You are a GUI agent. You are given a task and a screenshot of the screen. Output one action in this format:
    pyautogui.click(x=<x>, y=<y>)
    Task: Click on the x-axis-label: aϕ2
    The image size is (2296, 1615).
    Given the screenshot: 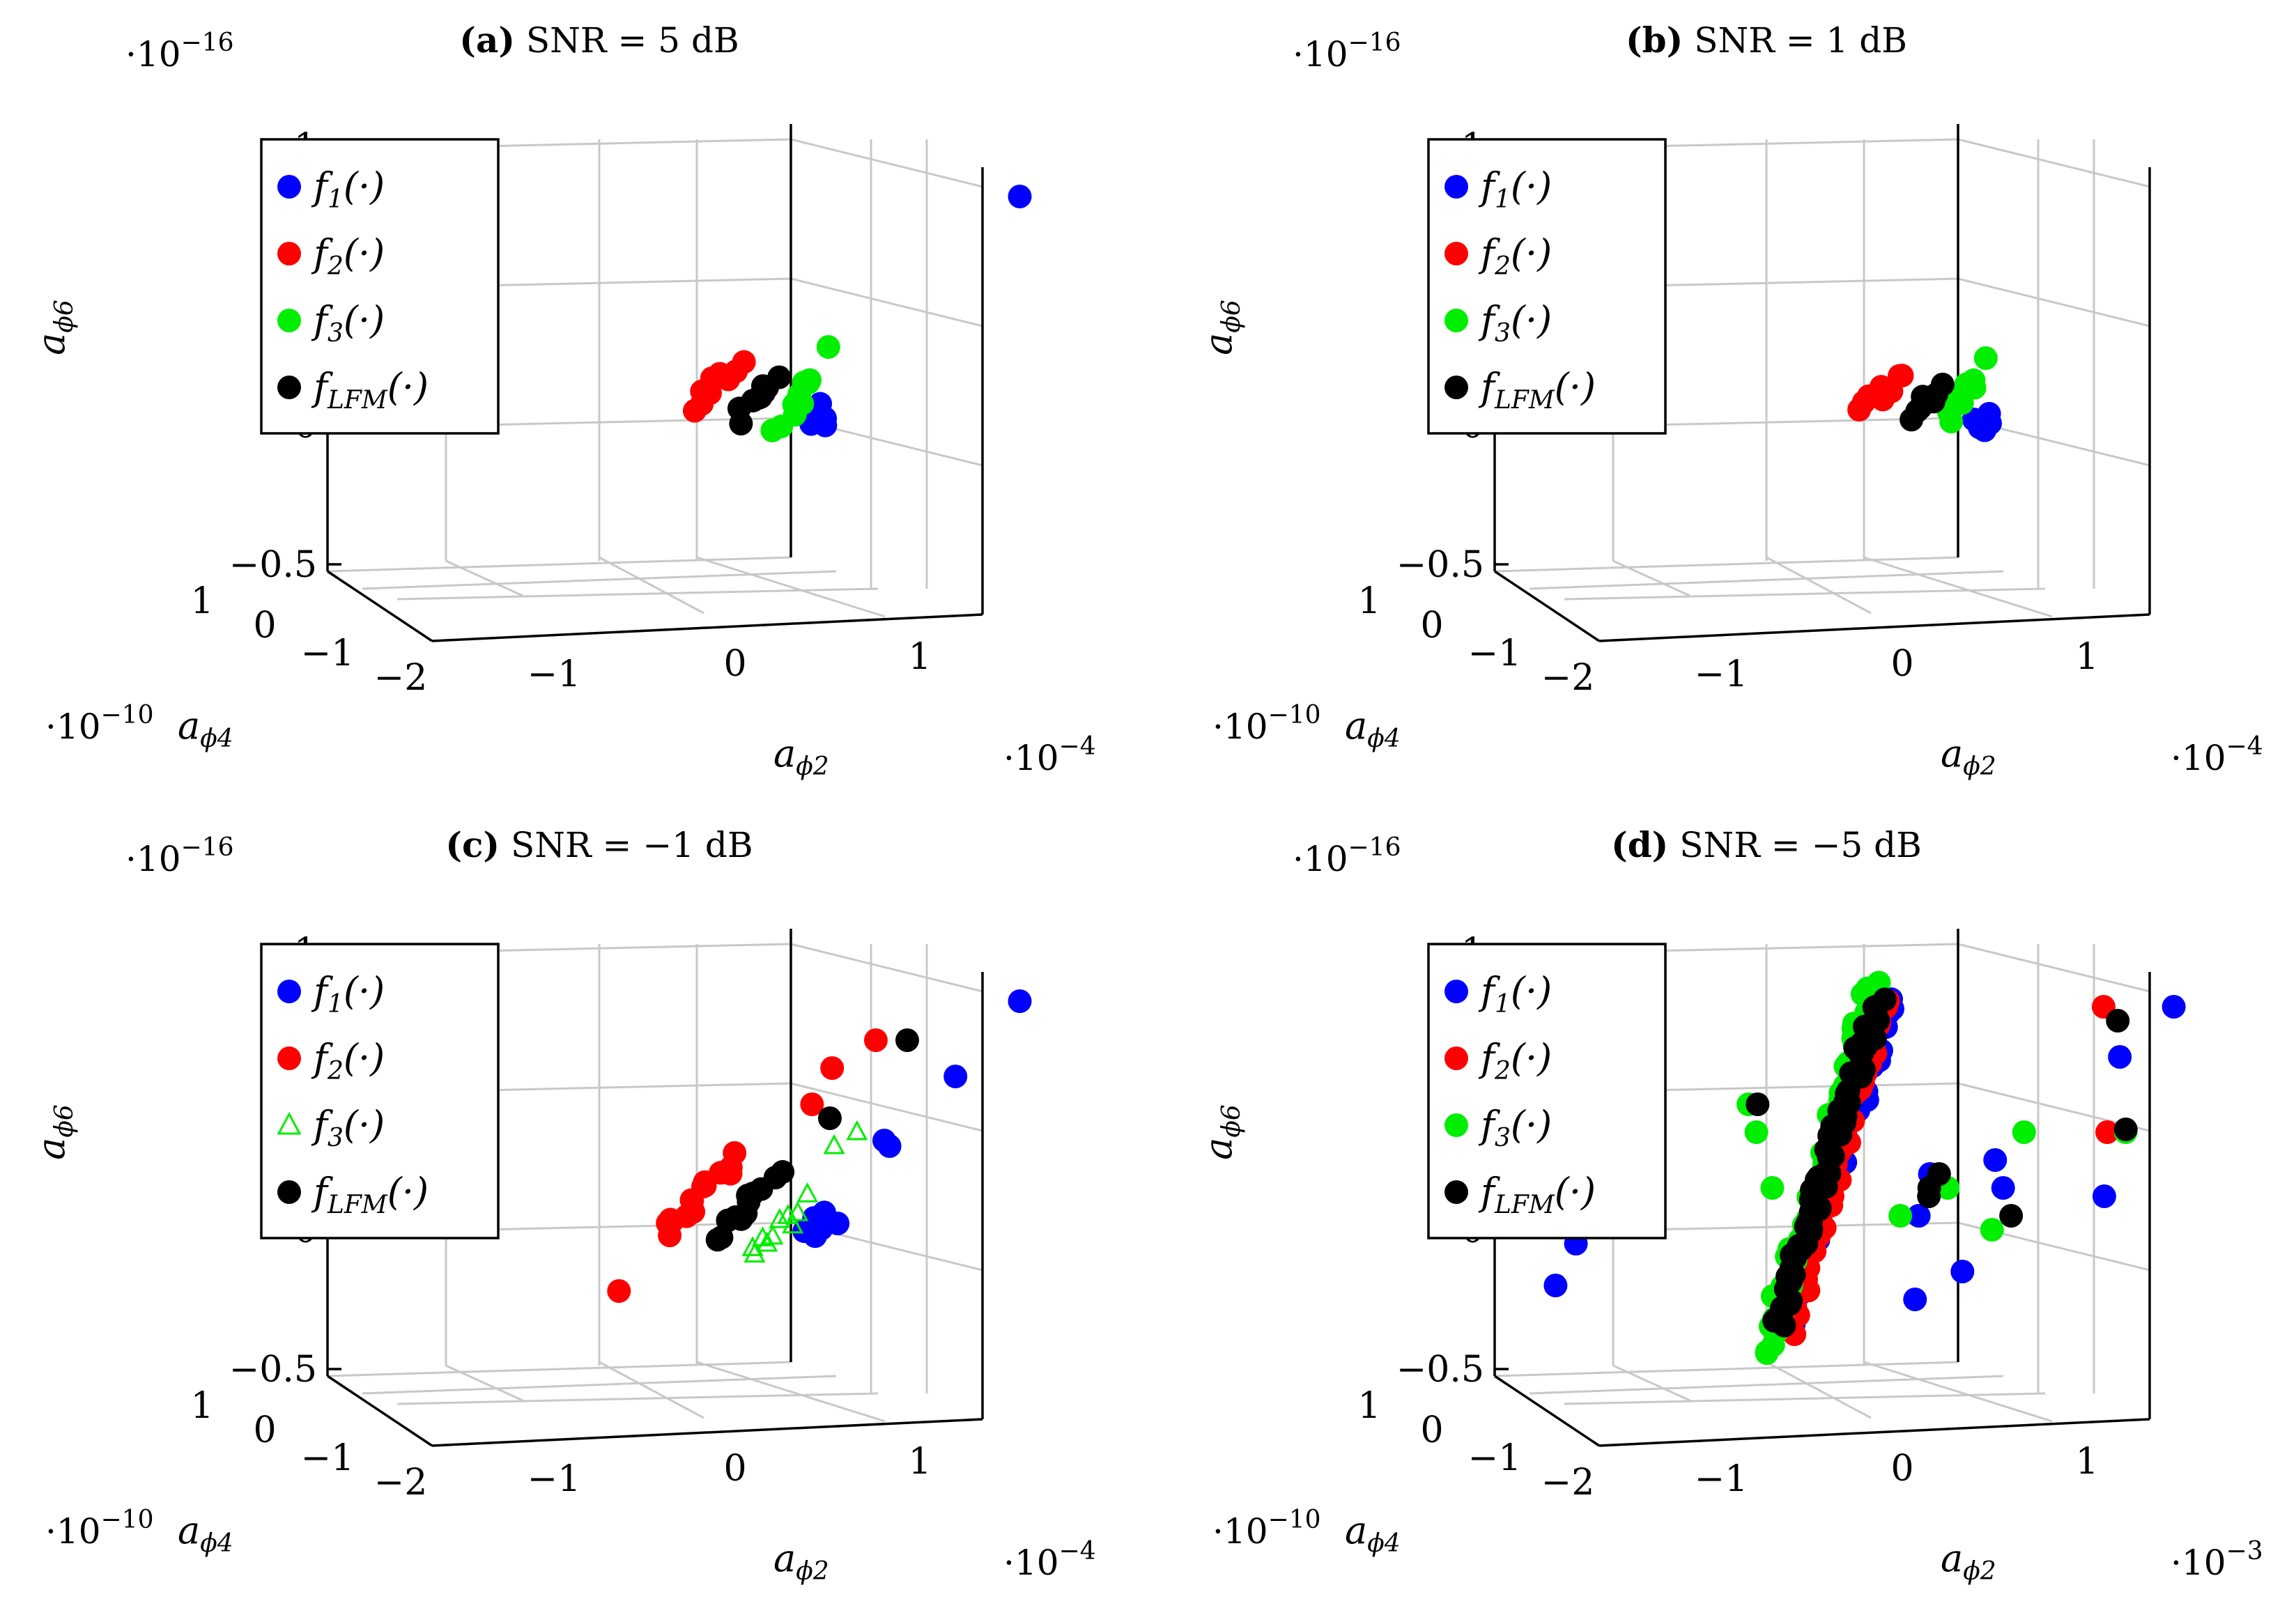 What is the action you would take?
    pyautogui.click(x=801, y=1561)
    